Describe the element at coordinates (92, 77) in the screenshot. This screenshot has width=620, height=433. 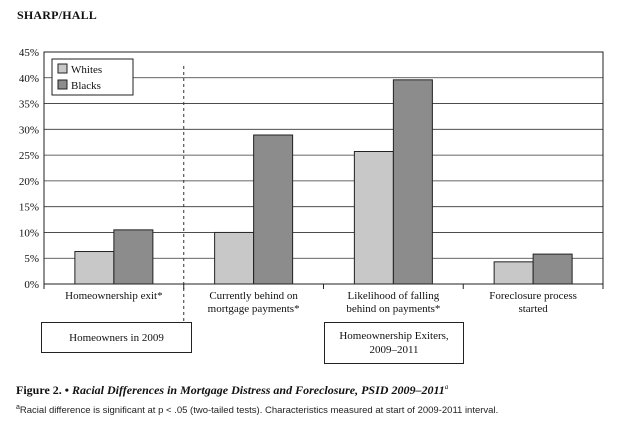
I see `legend: Whites Blacks` at that location.